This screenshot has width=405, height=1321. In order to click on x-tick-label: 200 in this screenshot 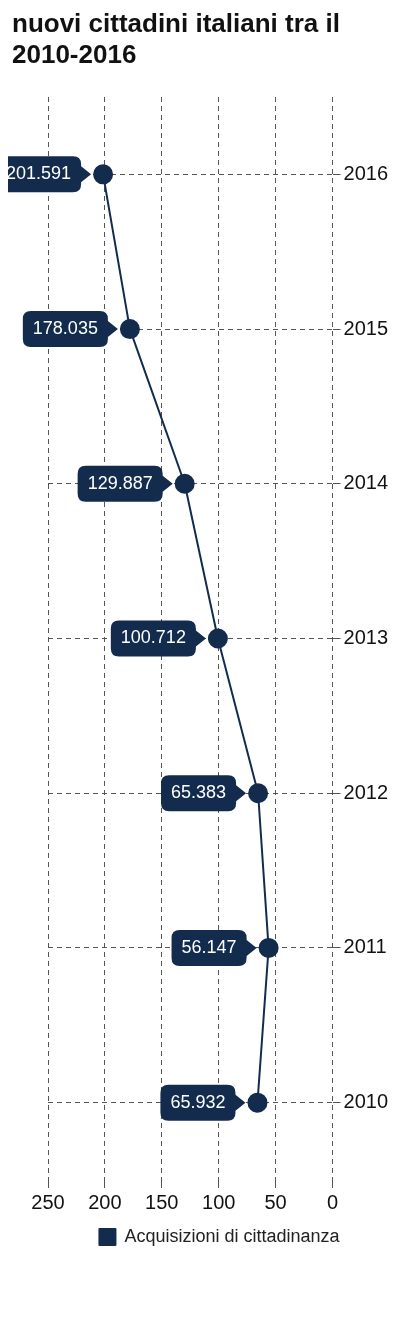, I will do `click(105, 1201)`.